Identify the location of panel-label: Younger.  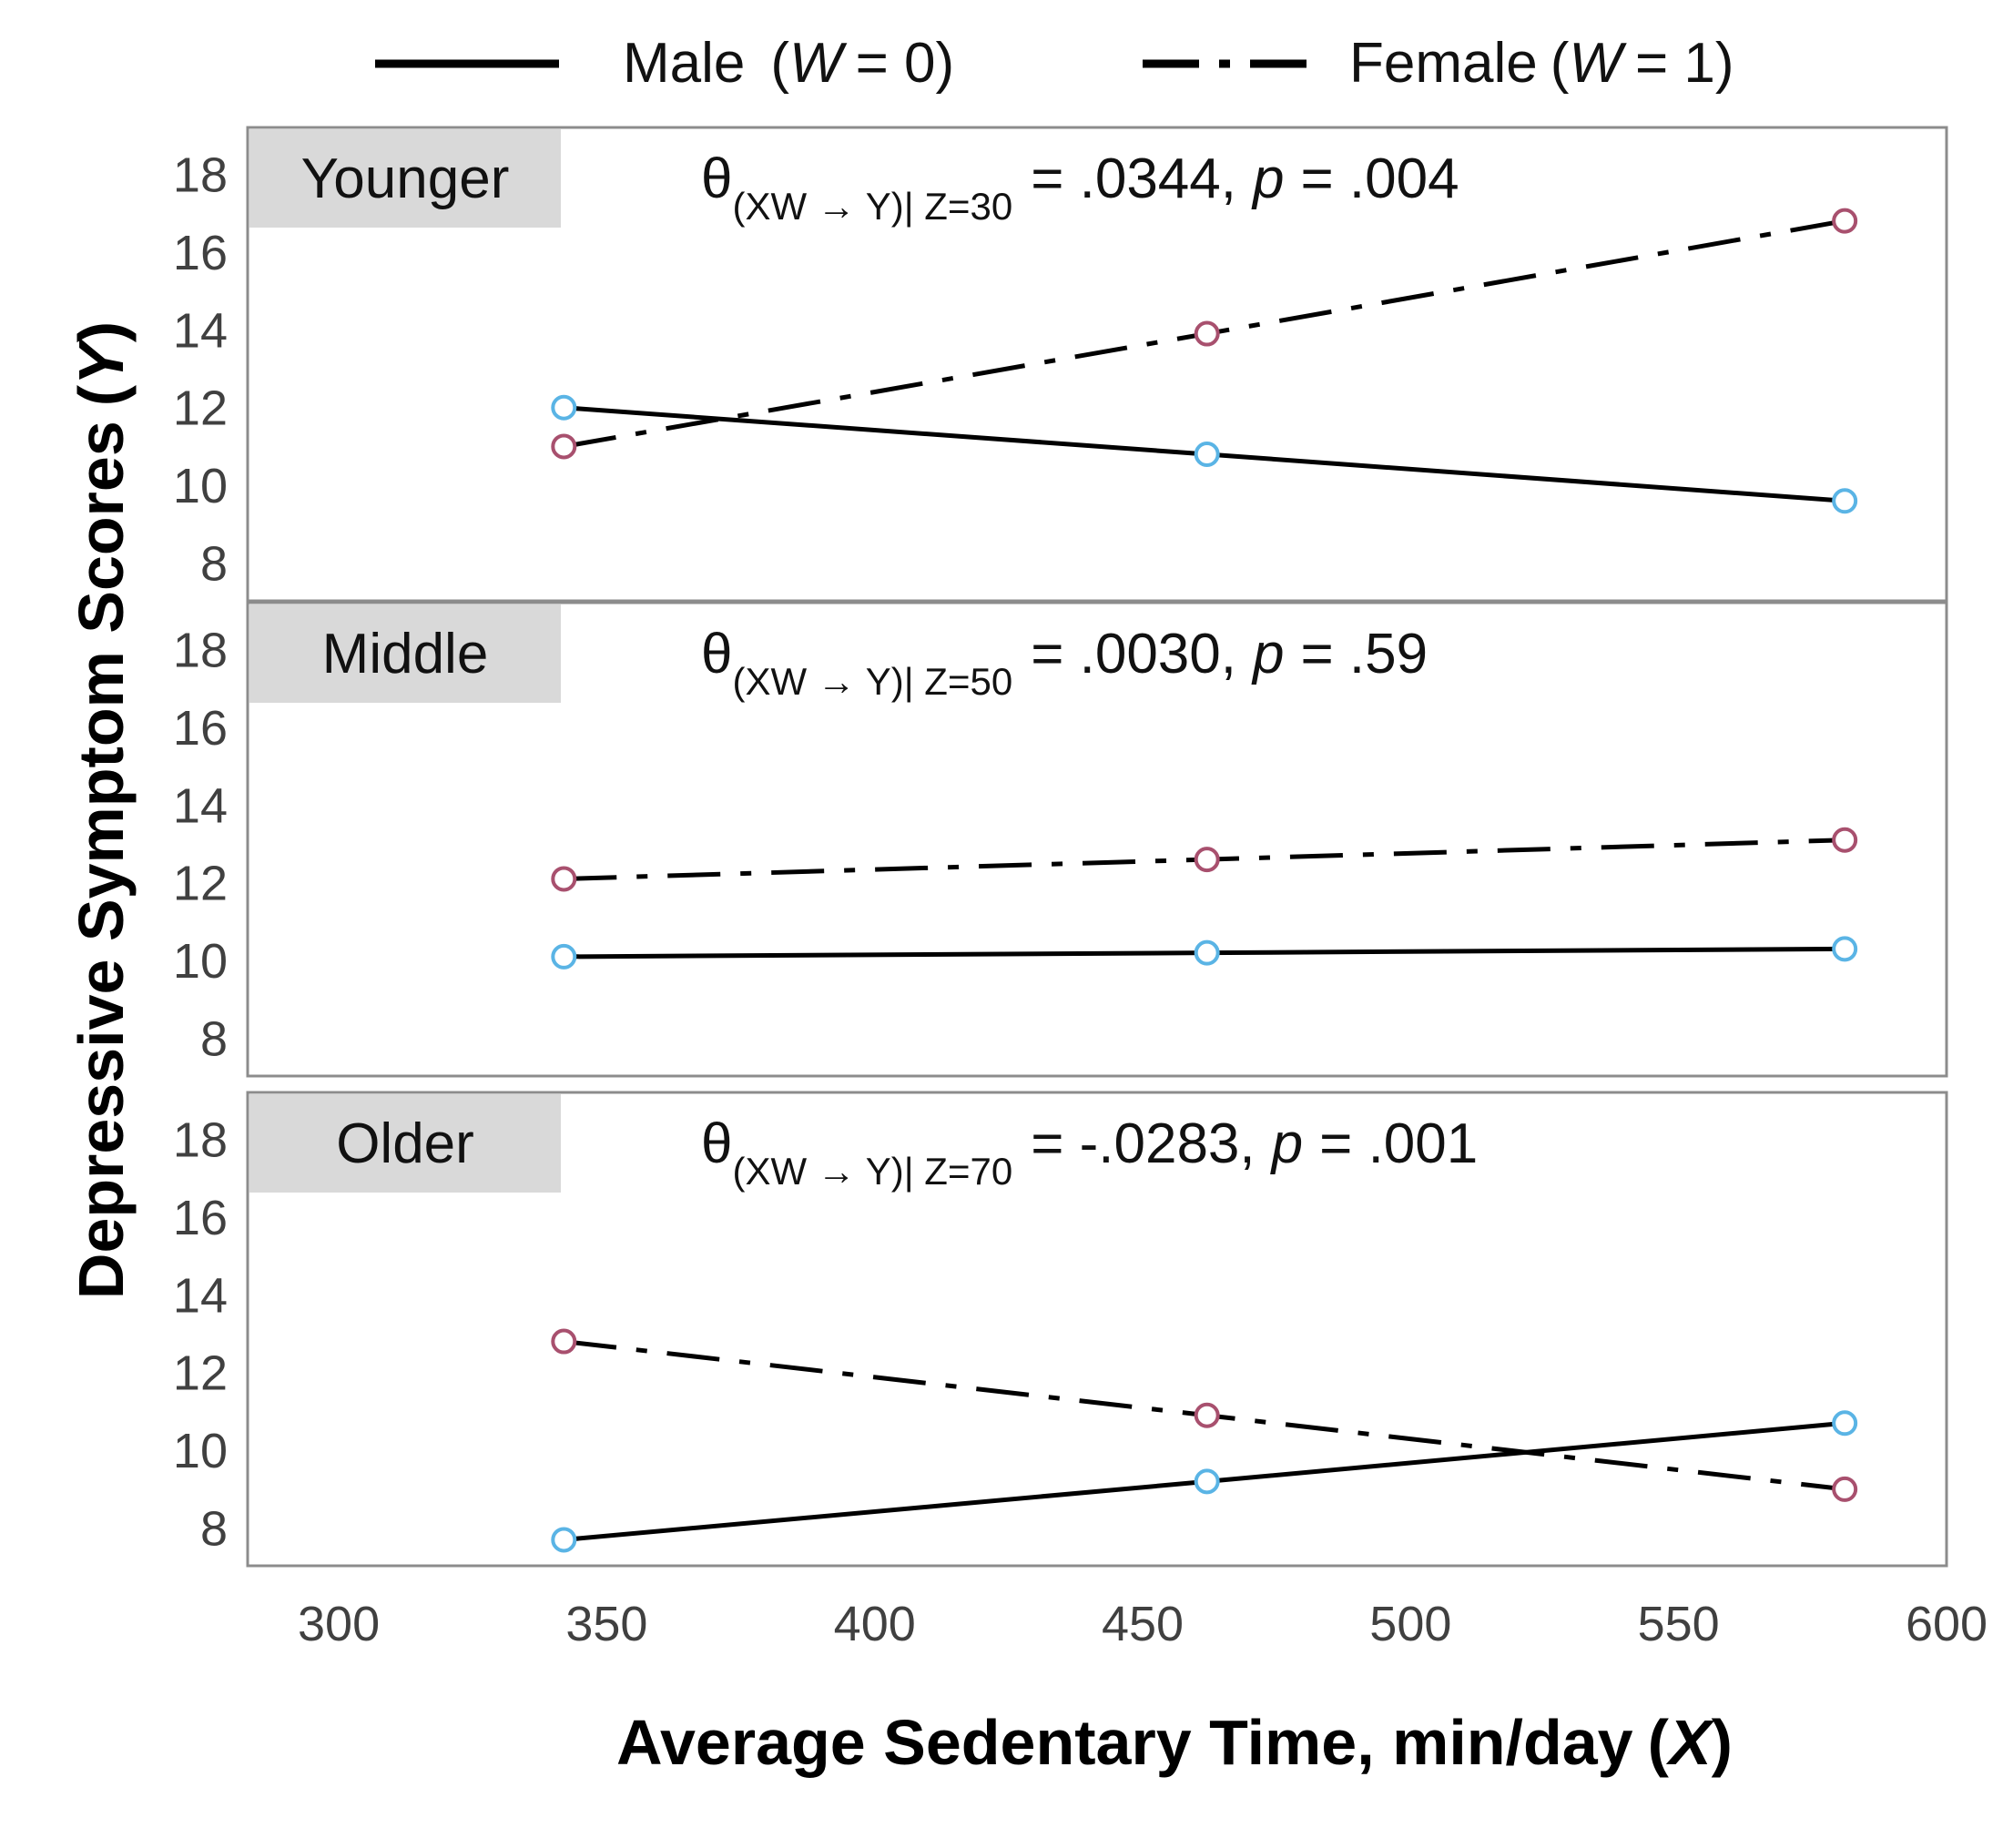
(405, 178).